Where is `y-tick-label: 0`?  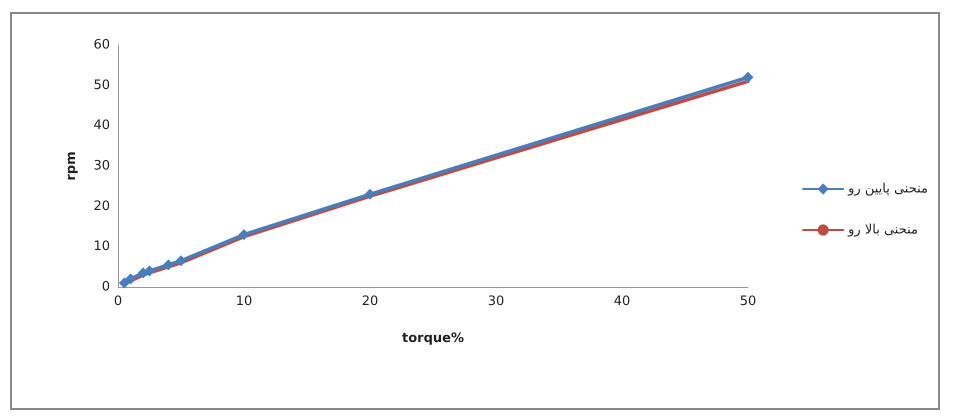
y-tick-label: 0 is located at coordinates (106, 287).